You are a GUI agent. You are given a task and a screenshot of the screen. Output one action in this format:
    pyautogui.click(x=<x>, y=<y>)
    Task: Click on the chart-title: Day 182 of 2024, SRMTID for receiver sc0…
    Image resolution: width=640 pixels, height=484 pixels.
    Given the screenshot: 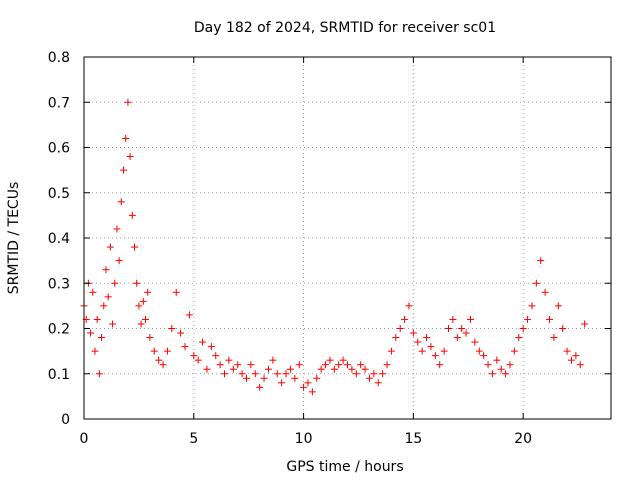 What is the action you would take?
    pyautogui.click(x=345, y=28)
    